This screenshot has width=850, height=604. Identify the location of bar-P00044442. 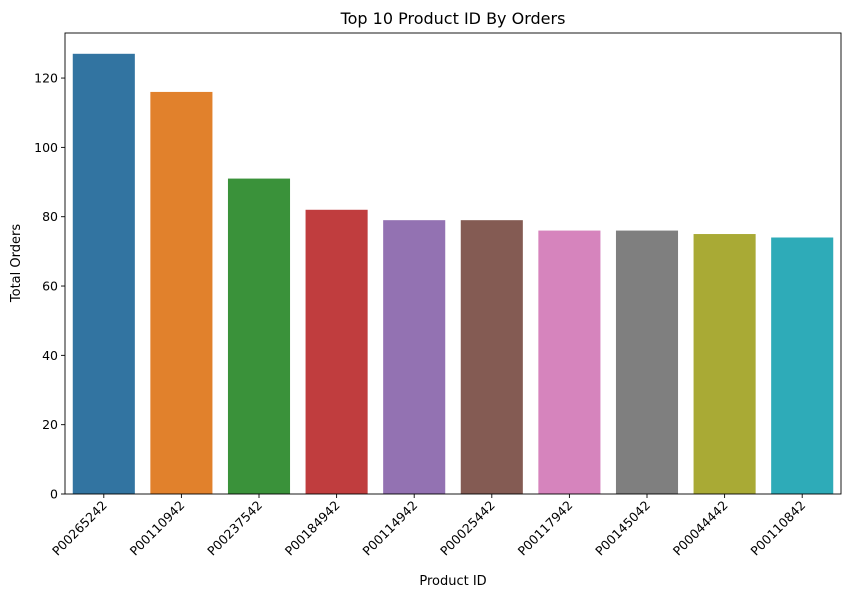
(724, 364).